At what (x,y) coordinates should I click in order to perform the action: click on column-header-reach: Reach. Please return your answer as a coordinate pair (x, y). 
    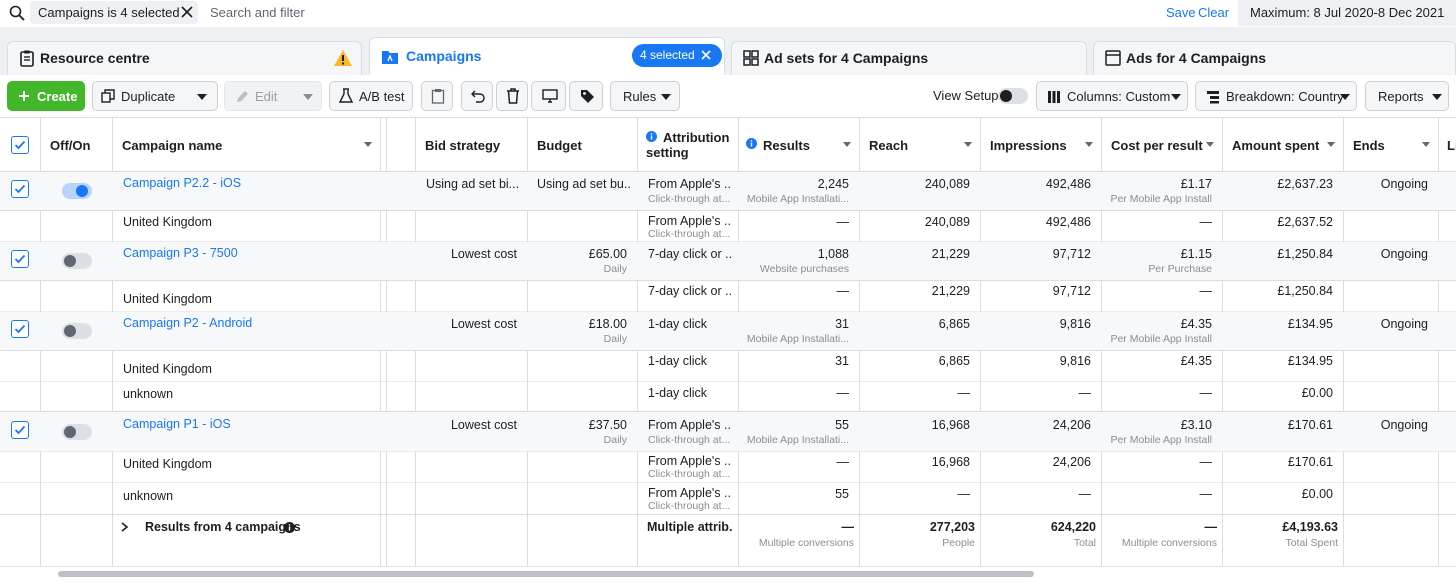
    Looking at the image, I should click on (919, 145).